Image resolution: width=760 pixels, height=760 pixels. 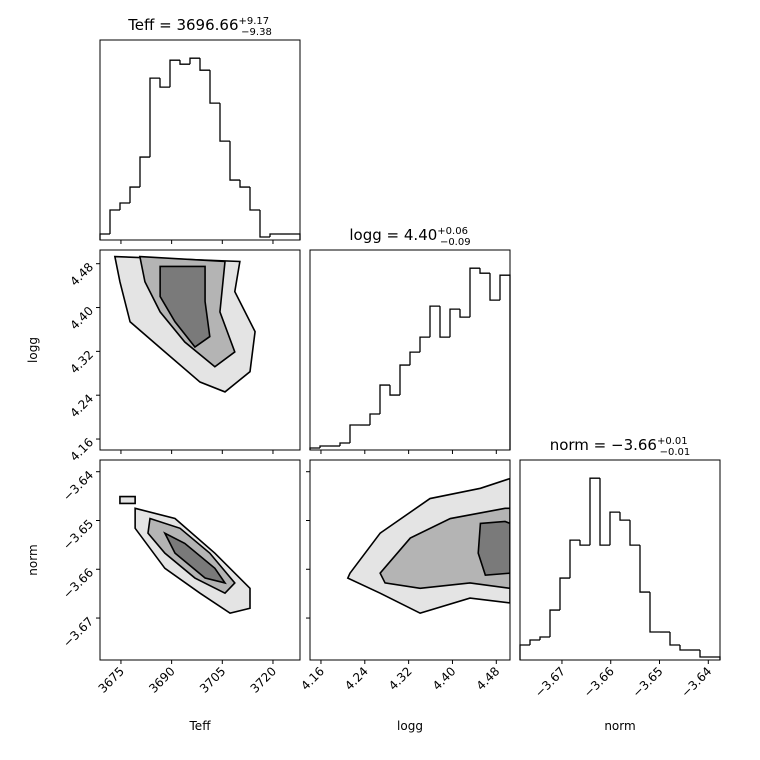 I want to click on y-tick-label: −3.64, so click(x=78, y=486).